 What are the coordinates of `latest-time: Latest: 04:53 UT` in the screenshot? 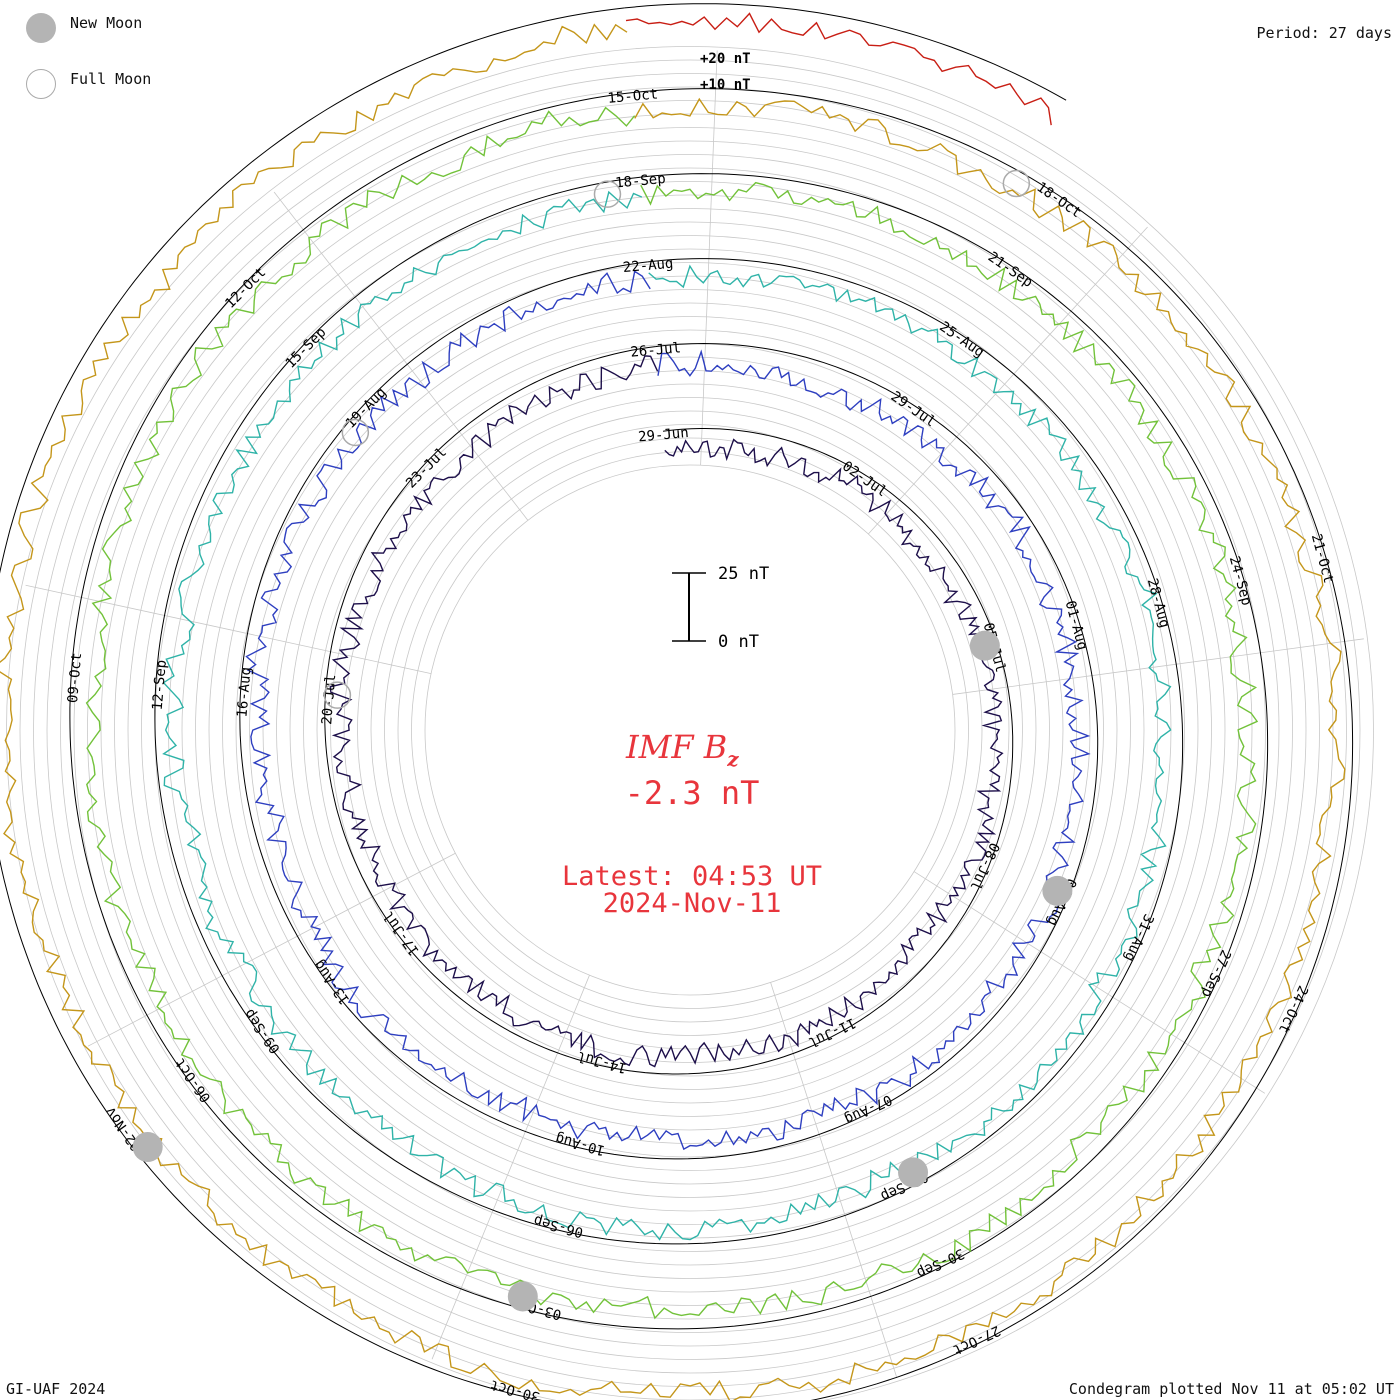 It's located at (692, 876).